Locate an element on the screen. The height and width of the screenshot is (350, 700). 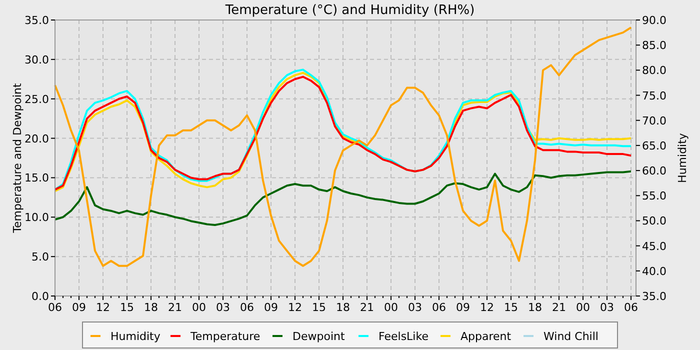
y2-tick-label: 50.0 is located at coordinates (654, 221).